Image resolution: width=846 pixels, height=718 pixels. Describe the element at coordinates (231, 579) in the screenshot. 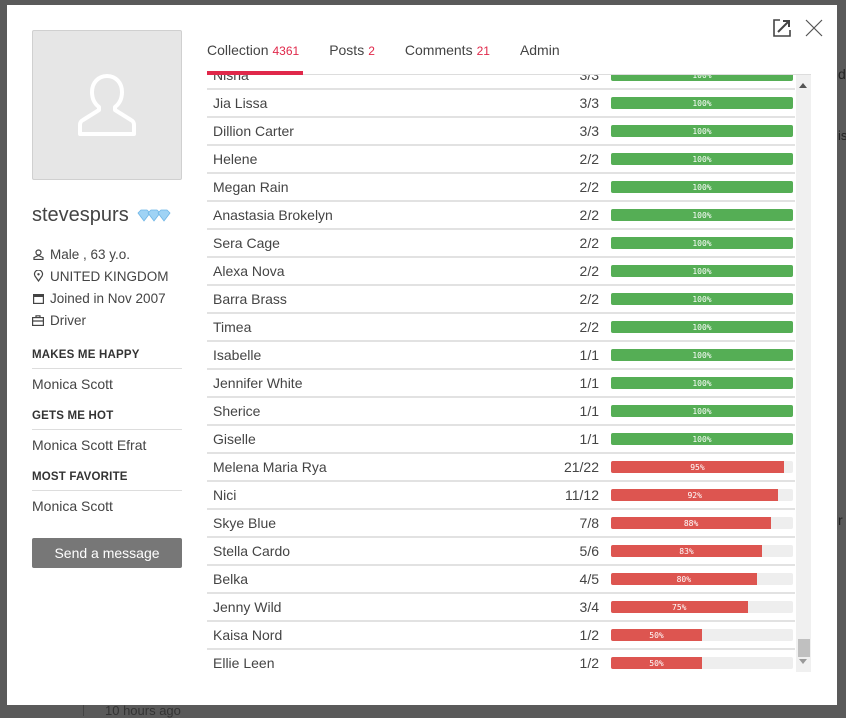

I see `model-name: Belka` at that location.